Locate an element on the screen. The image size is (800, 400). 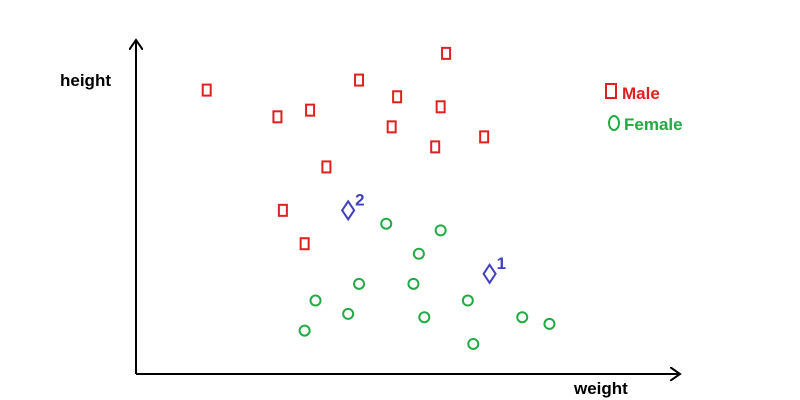
legend-male-marker is located at coordinates (611, 91).